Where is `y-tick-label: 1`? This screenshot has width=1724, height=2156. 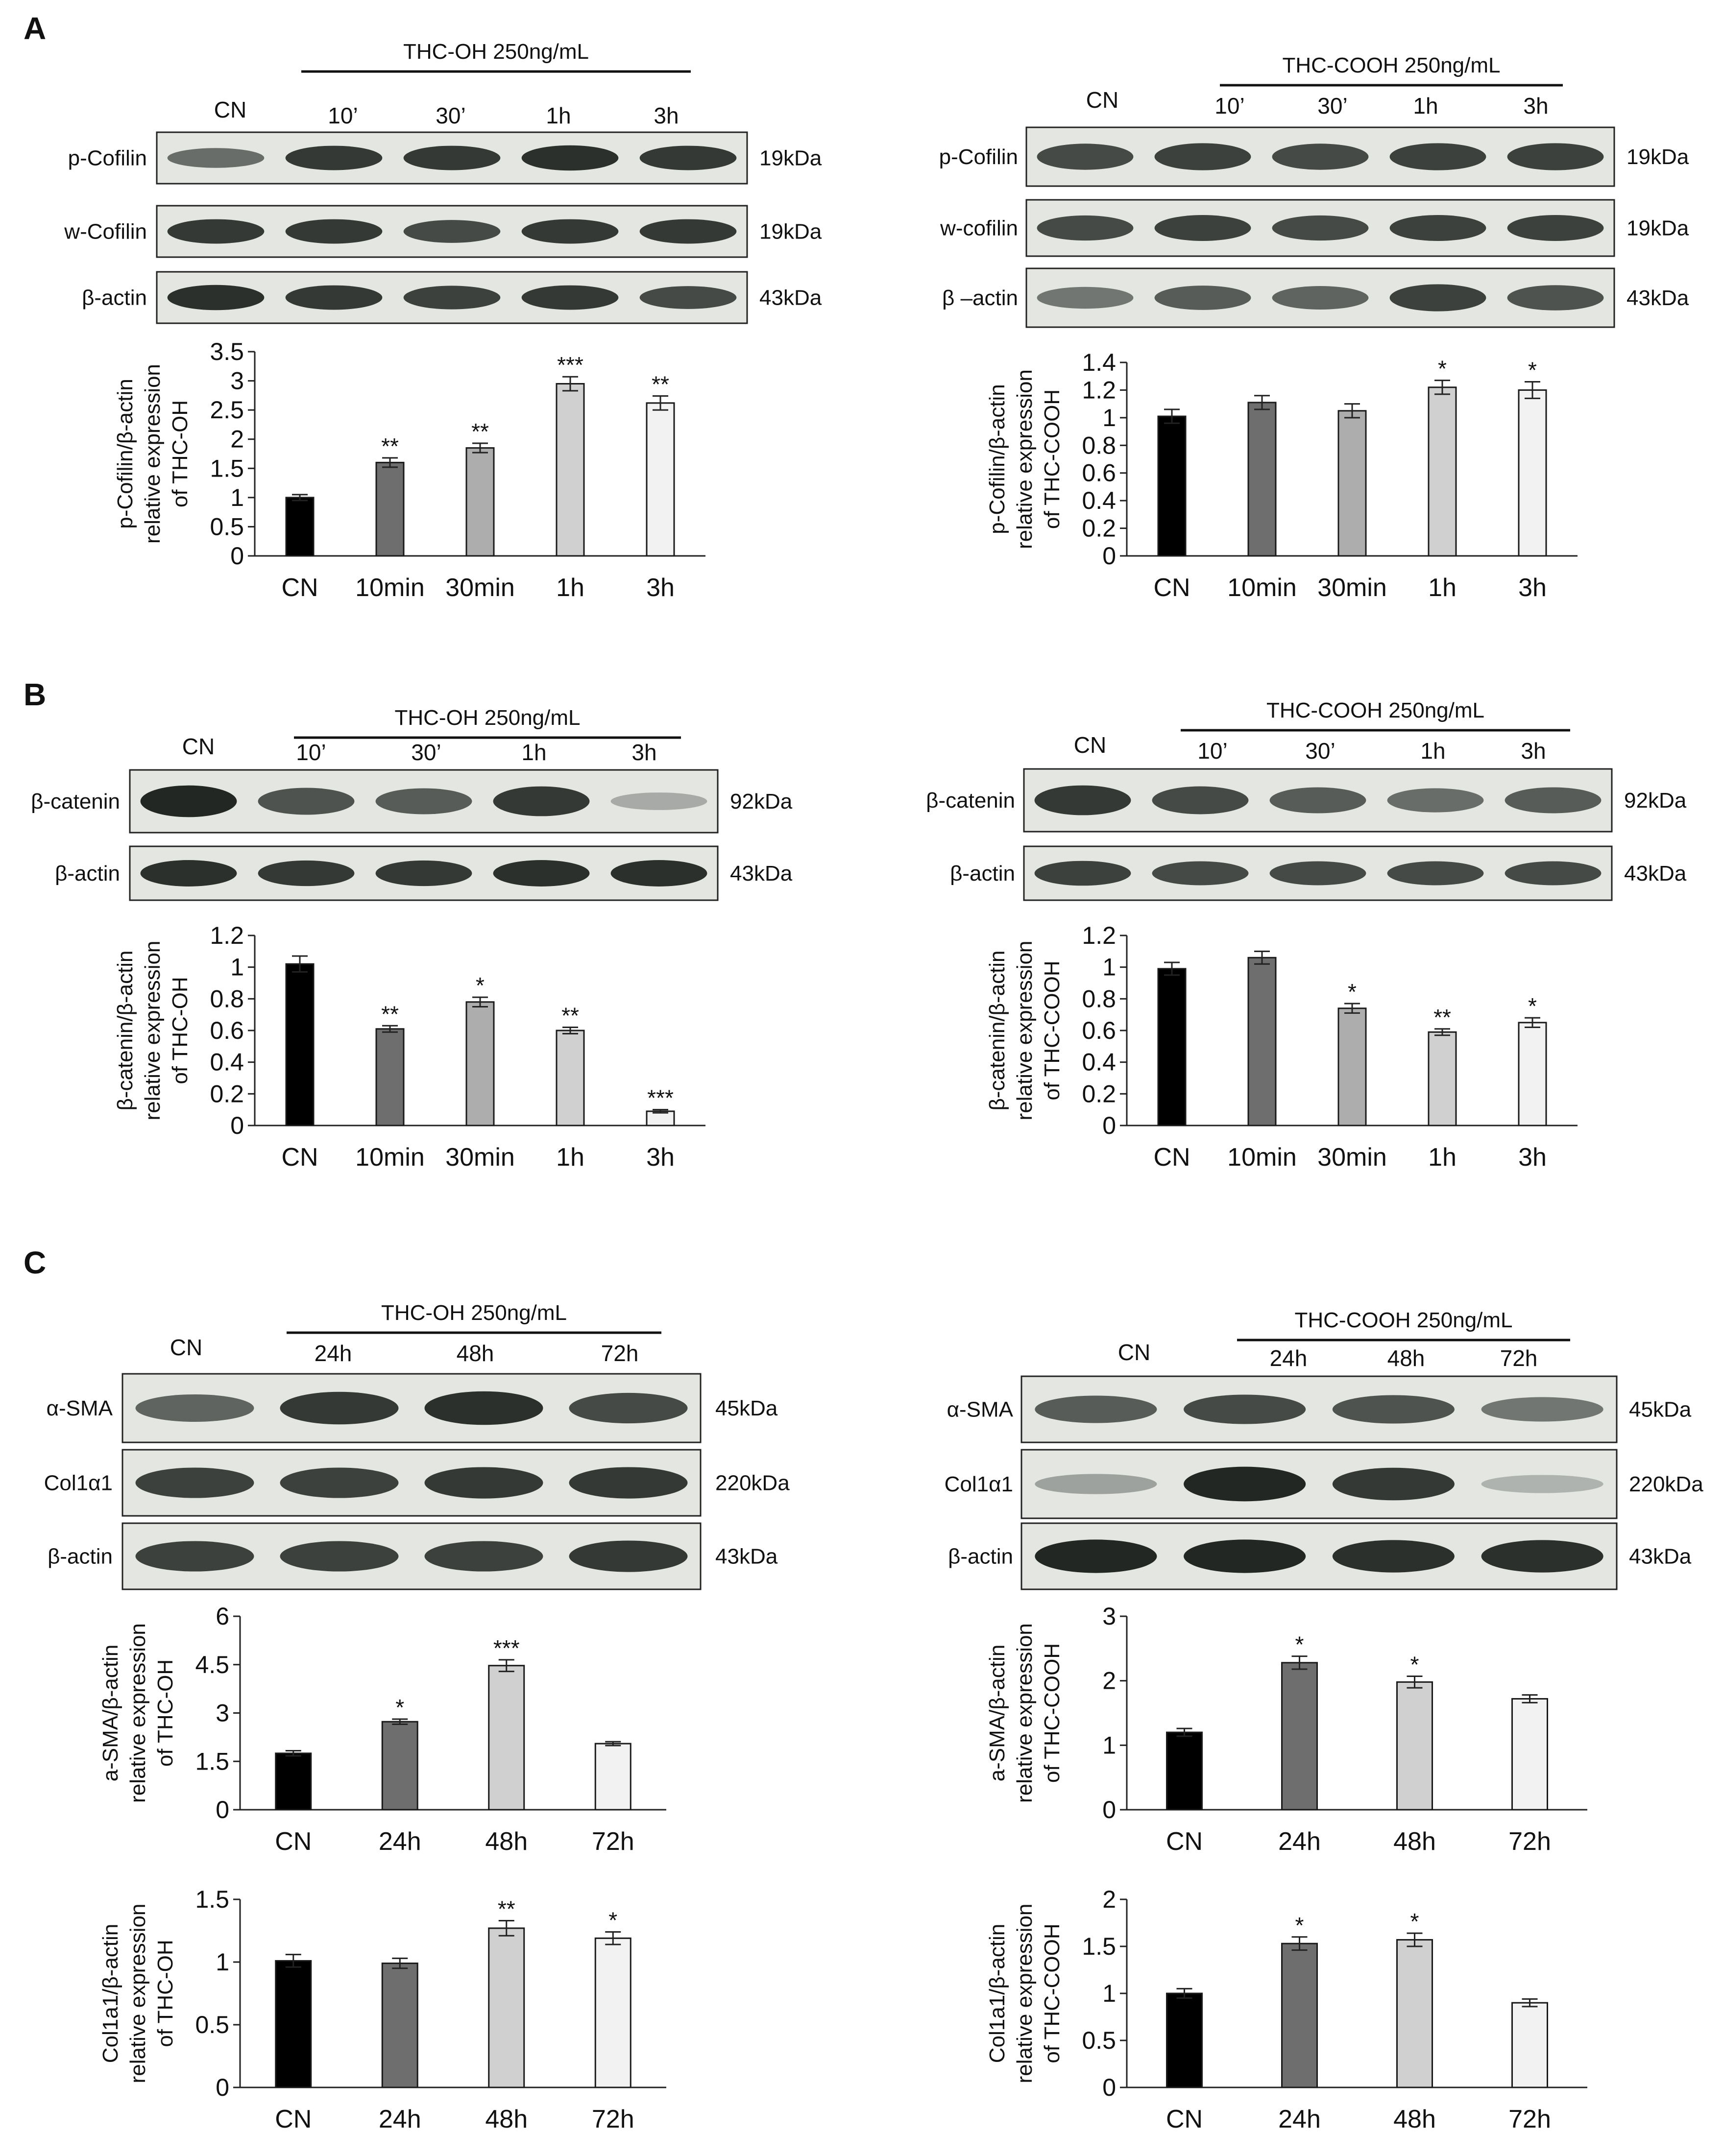
y-tick-label: 1 is located at coordinates (1109, 1745).